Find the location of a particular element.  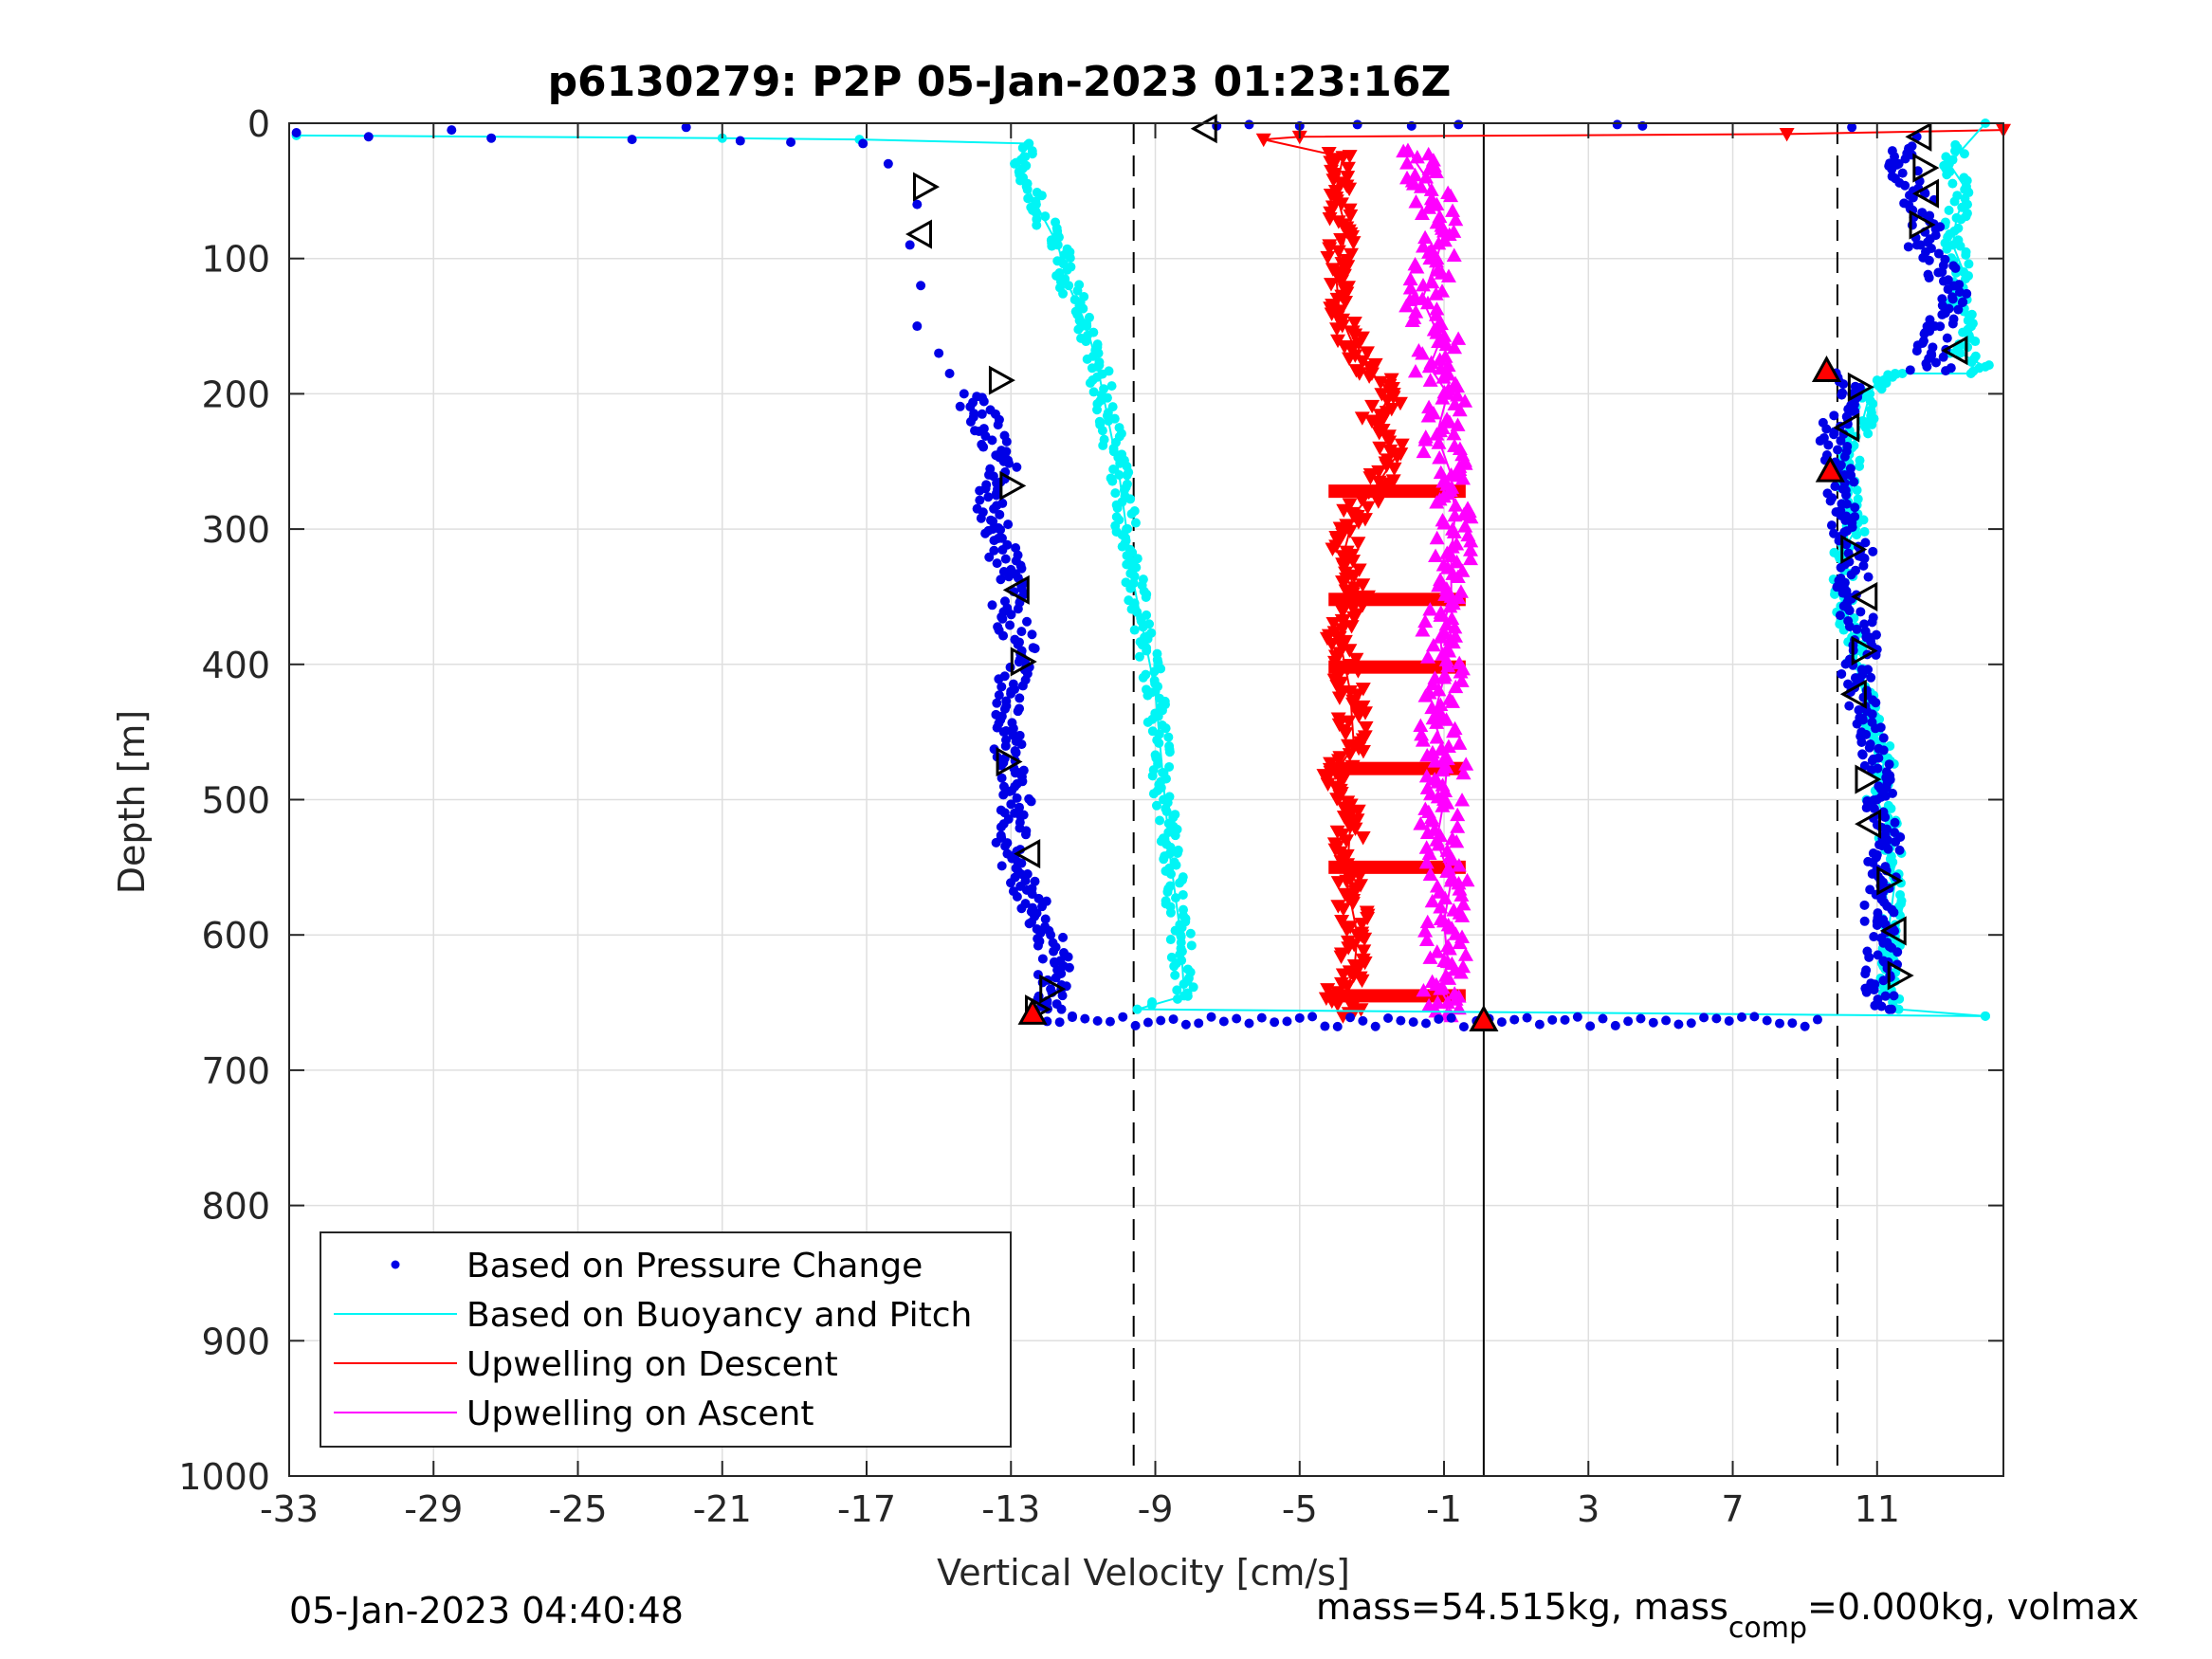

legend-entry-label: Upwelling on Ascent is located at coordinates (640, 1414).